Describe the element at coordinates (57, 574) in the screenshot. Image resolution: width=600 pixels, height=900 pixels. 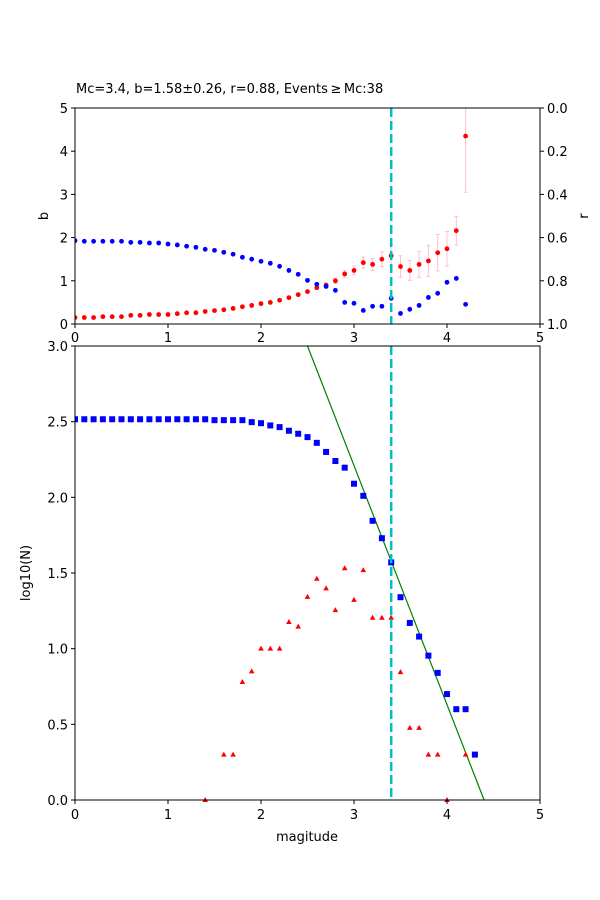
I see `y-tick-label: 1.5` at that location.